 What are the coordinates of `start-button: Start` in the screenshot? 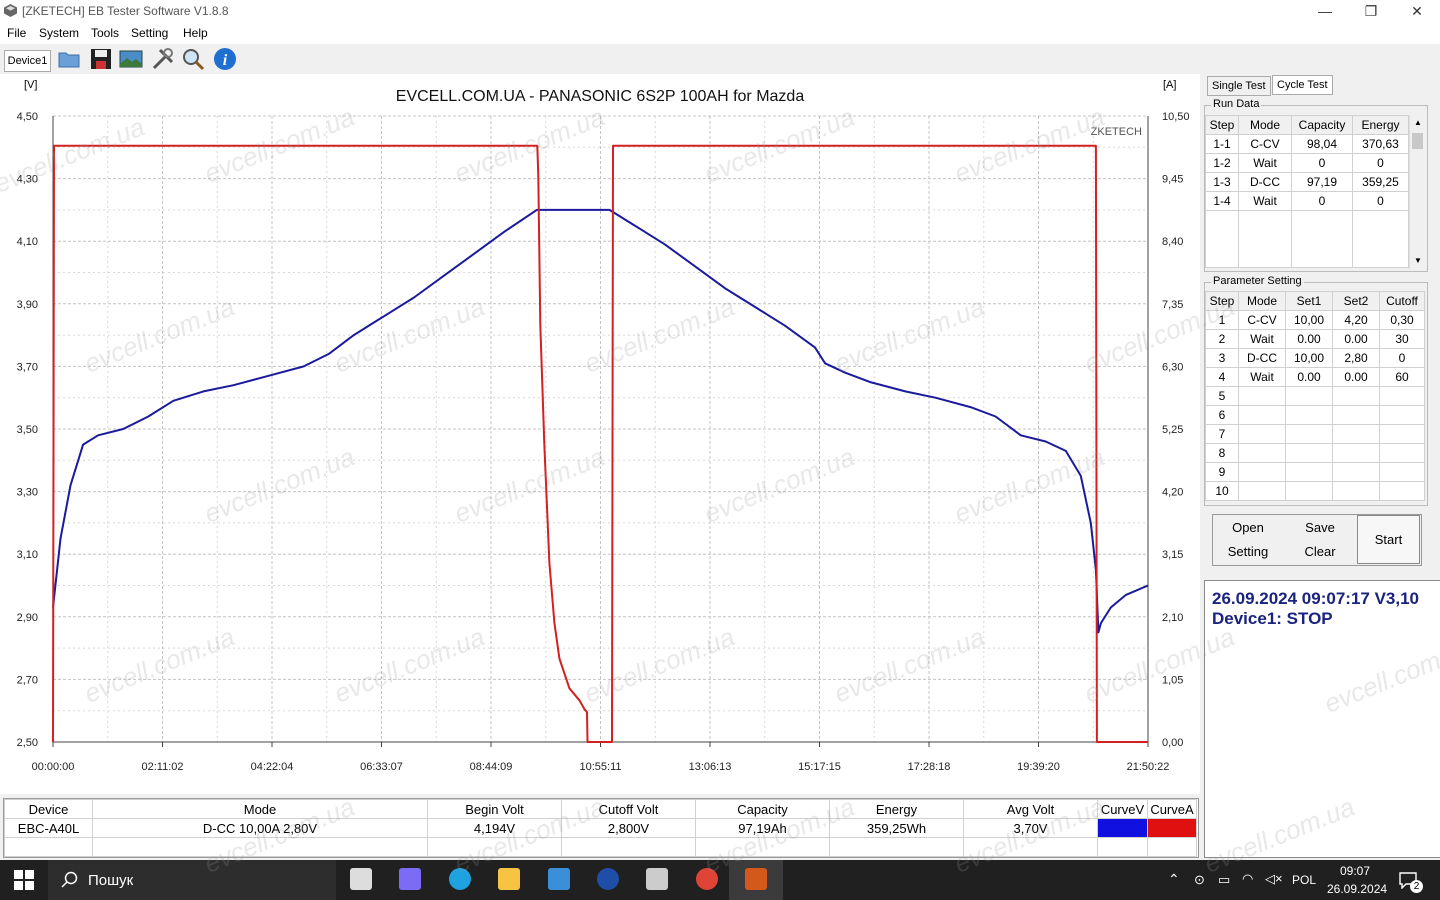 It's located at (1388, 539).